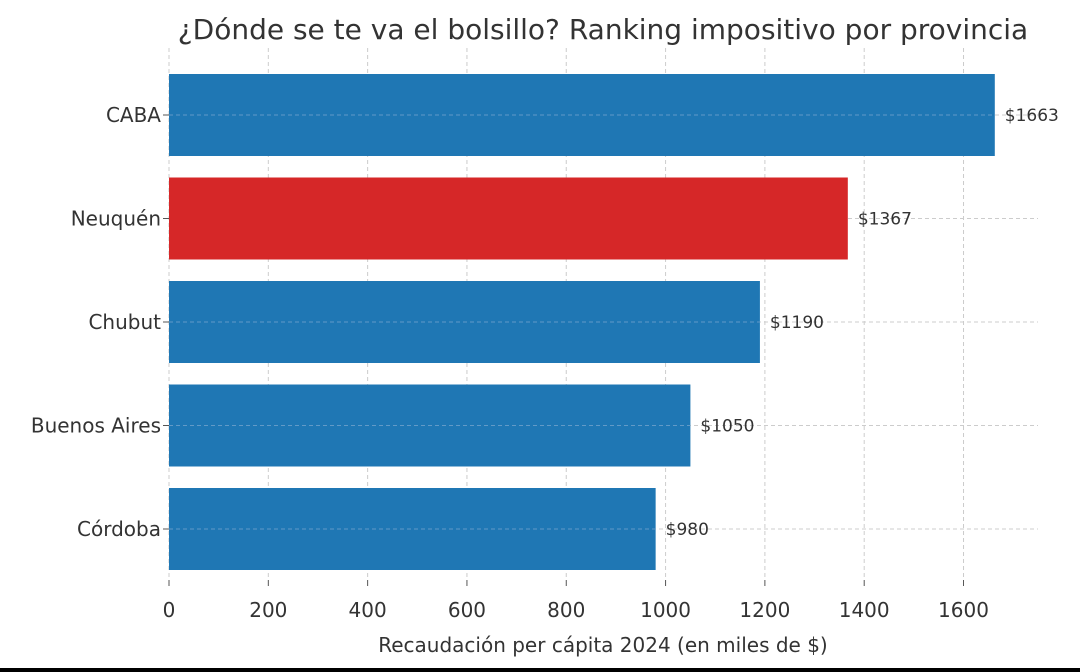 Image resolution: width=1080 pixels, height=672 pixels. I want to click on x-tick-label: 600, so click(467, 610).